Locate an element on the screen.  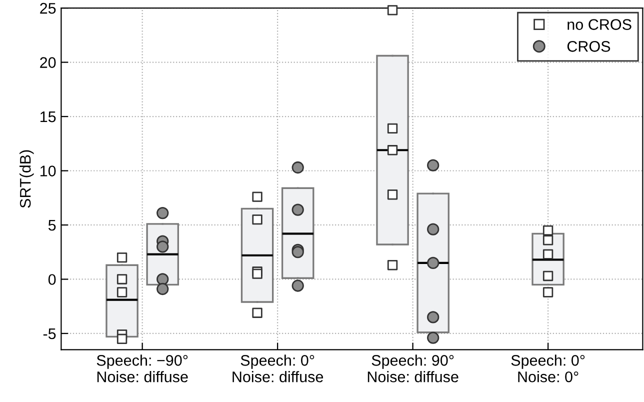
x-tick-label: Speech: 90° Noise: diffuse is located at coordinates (413, 368).